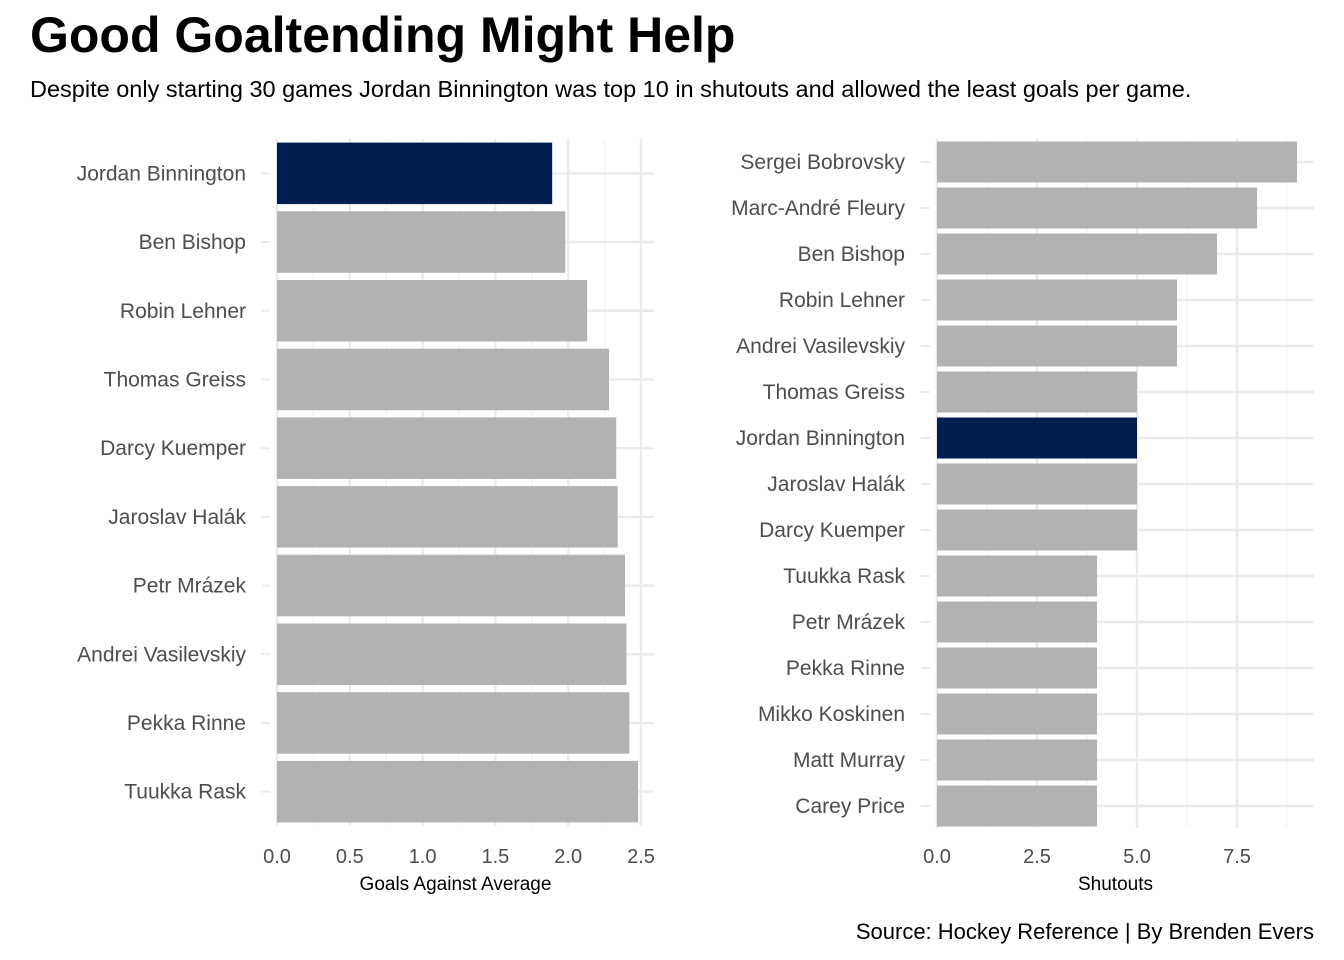 The image size is (1344, 960). Describe the element at coordinates (1037, 530) in the screenshot. I see `shutouts-bar-darcy-kuemper` at that location.